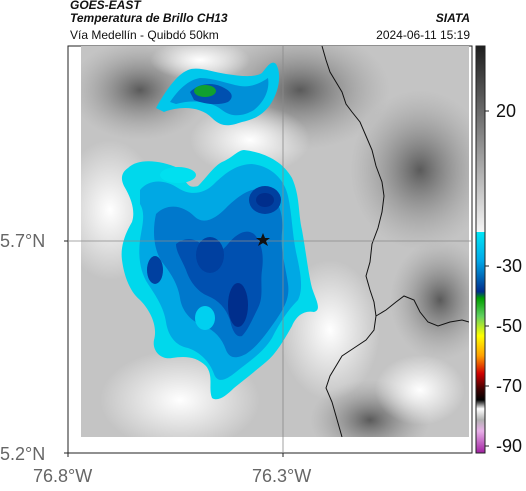 Image resolution: width=526 pixels, height=491 pixels. Describe the element at coordinates (509, 446) in the screenshot. I see `colorbar-label: -90` at that location.